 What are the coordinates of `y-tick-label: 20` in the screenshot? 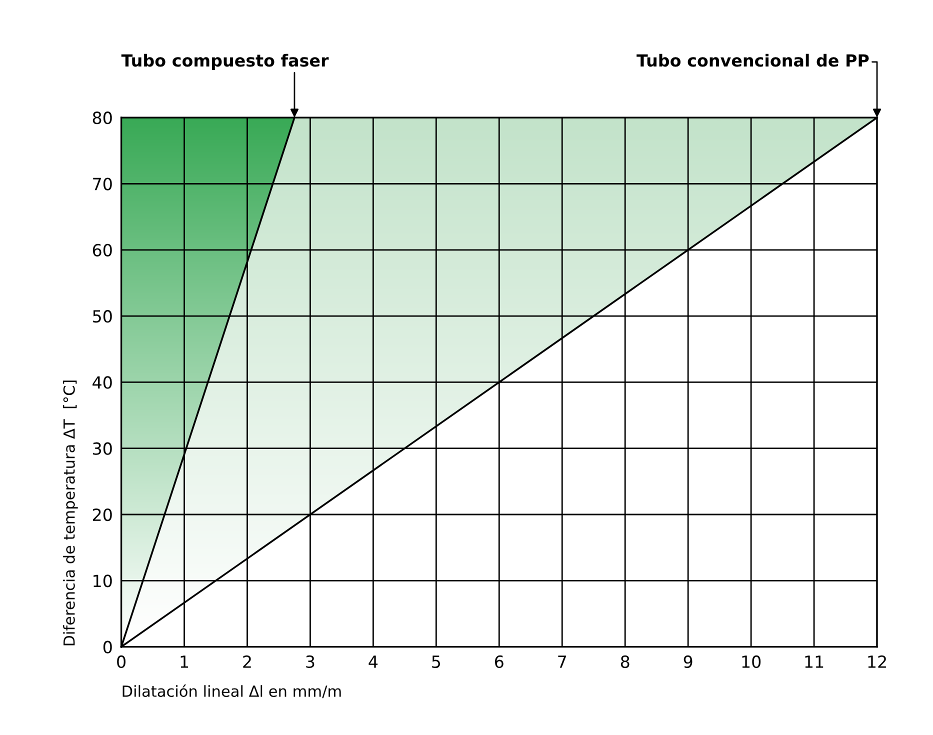 It's located at (102, 515).